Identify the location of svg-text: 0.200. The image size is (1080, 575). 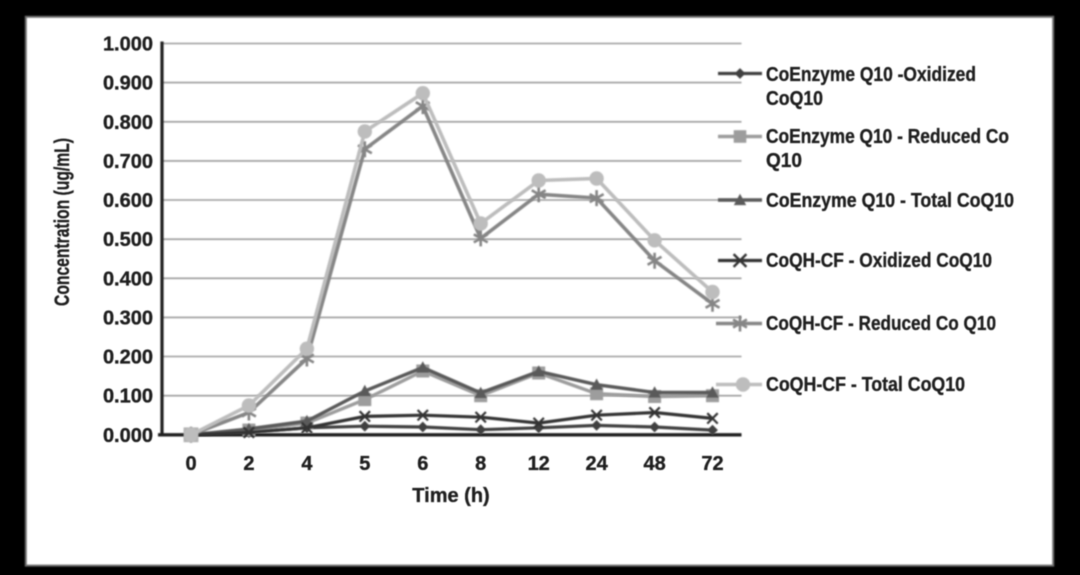
(128, 358).